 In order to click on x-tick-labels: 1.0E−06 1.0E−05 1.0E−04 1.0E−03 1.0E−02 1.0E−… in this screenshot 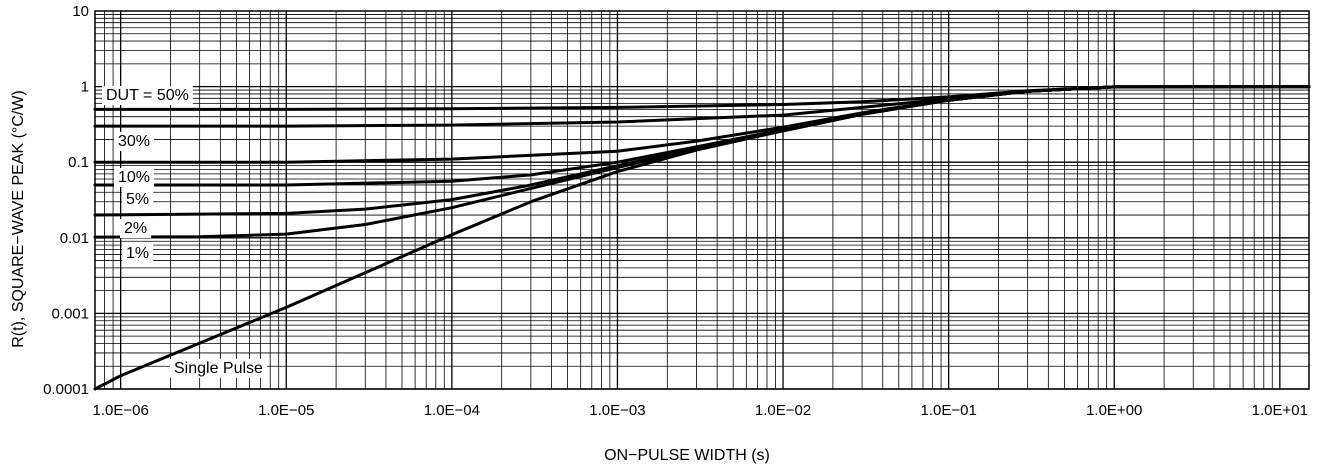, I will do `click(700, 410)`.